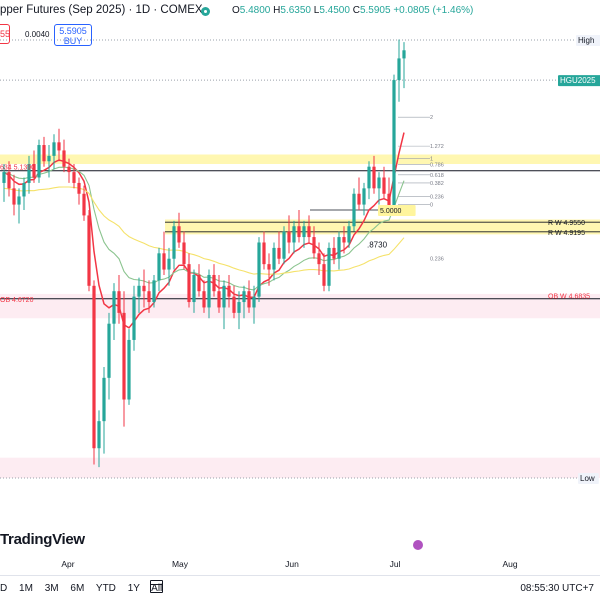 The image size is (600, 600). Describe the element at coordinates (588, 478) in the screenshot. I see `low-tag-bg` at that location.